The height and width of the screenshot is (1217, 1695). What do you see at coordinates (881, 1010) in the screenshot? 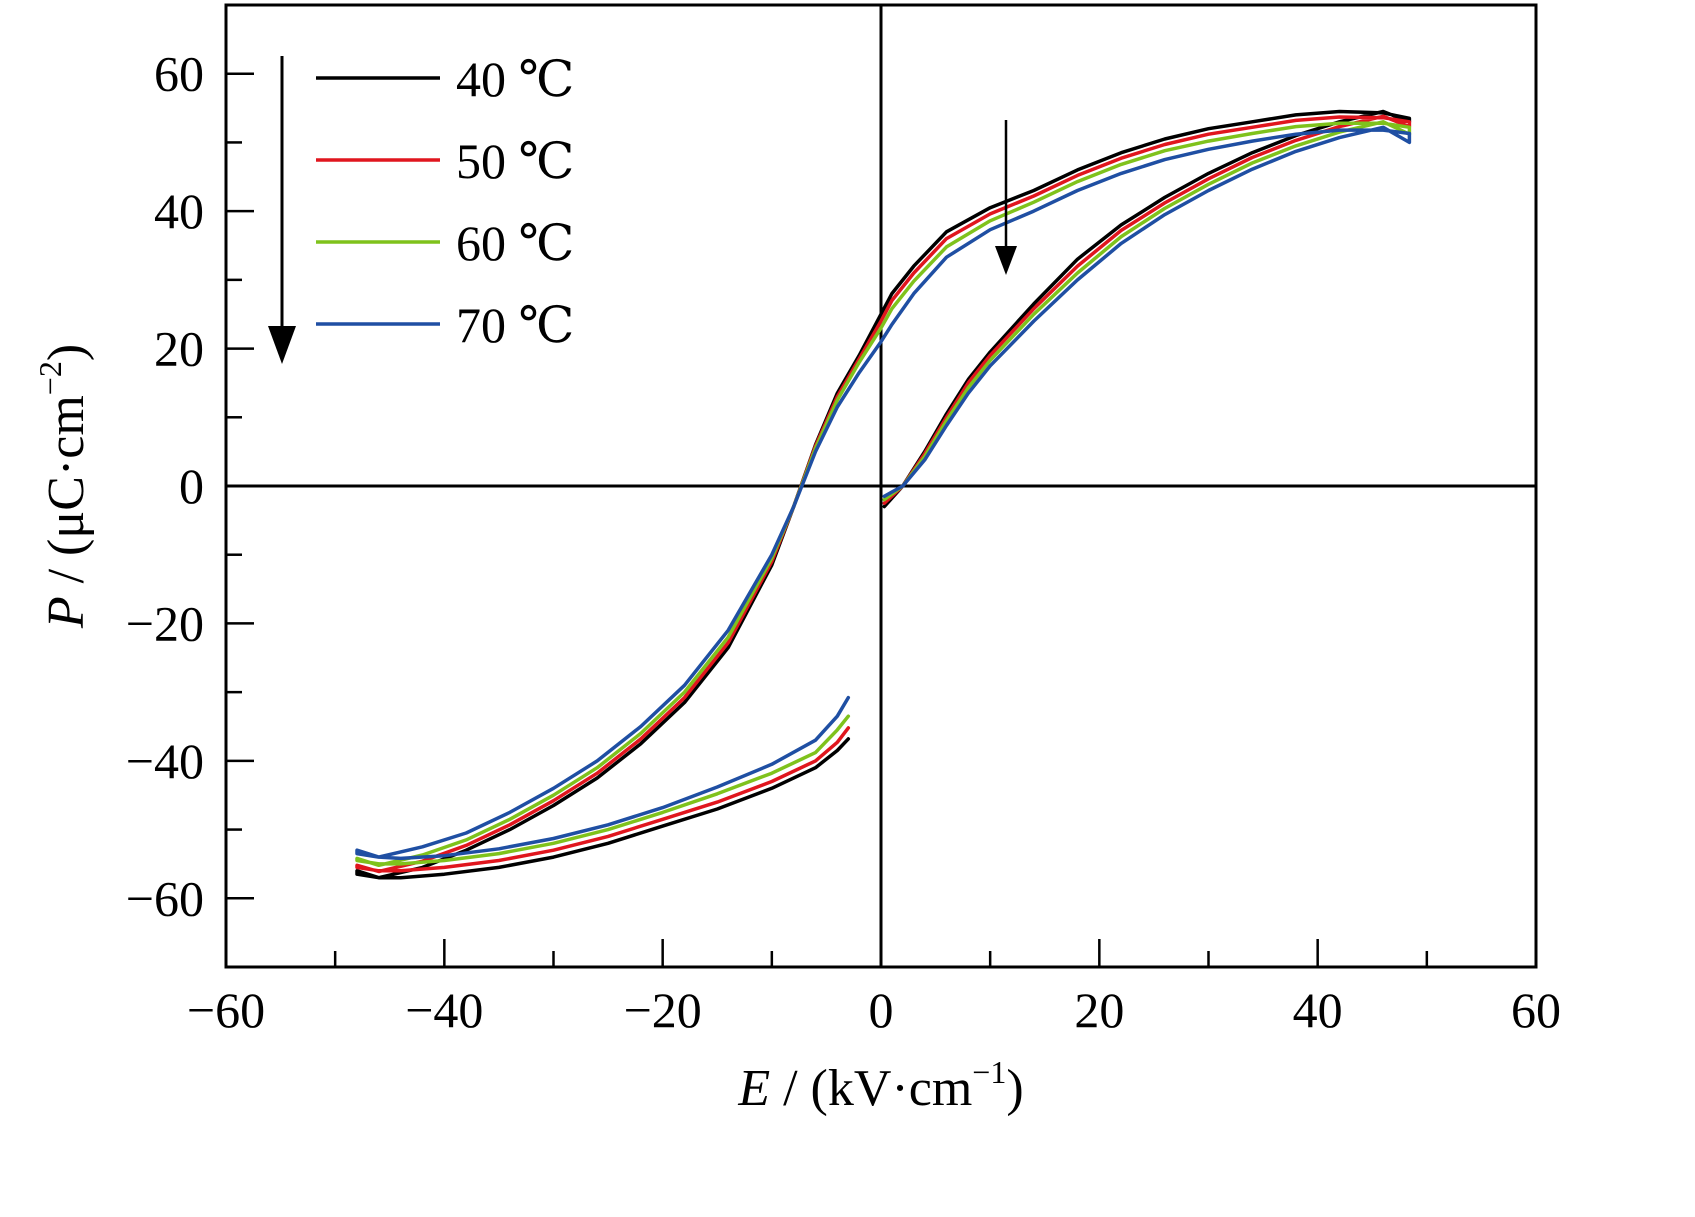
I see `x-tick-label: 0` at bounding box center [881, 1010].